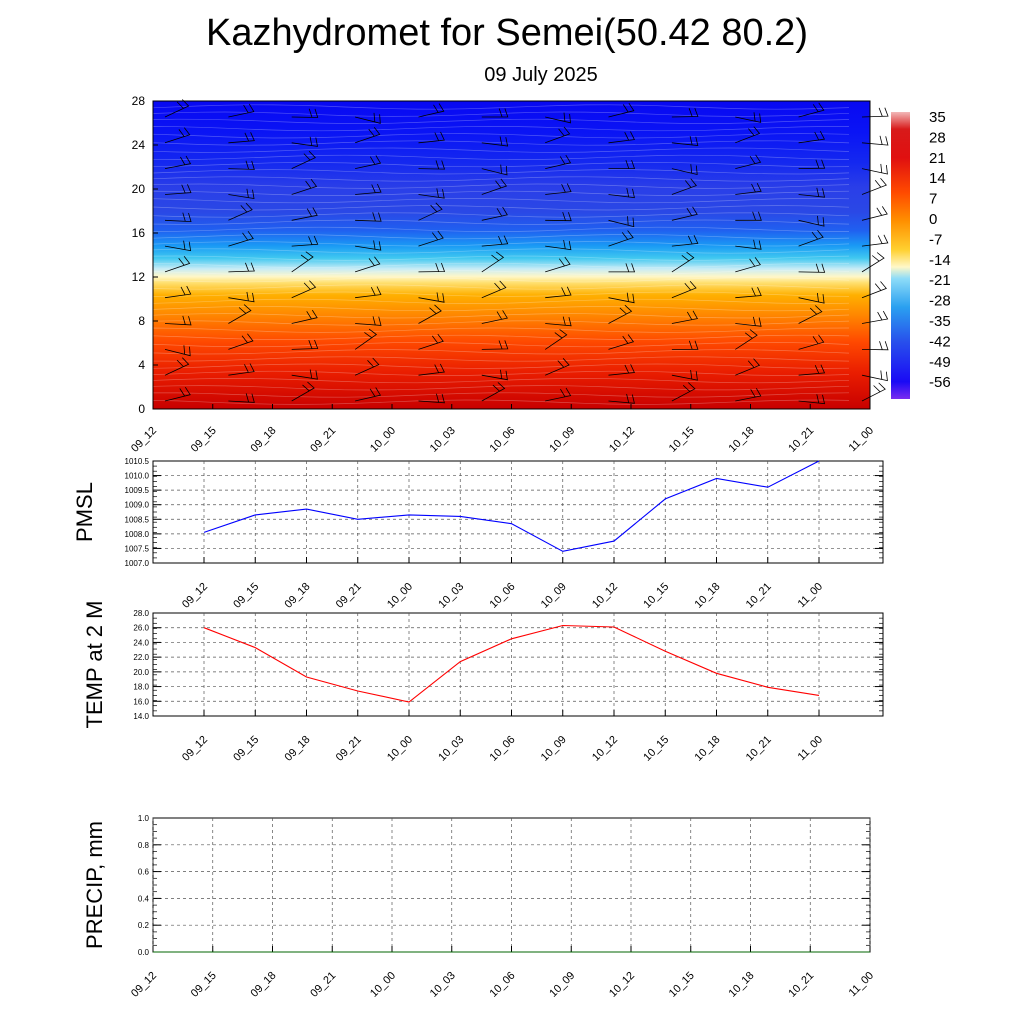 The height and width of the screenshot is (1024, 1024). Describe the element at coordinates (682, 440) in the screenshot. I see `heatmap-x-tick-label: 10_15` at that location.